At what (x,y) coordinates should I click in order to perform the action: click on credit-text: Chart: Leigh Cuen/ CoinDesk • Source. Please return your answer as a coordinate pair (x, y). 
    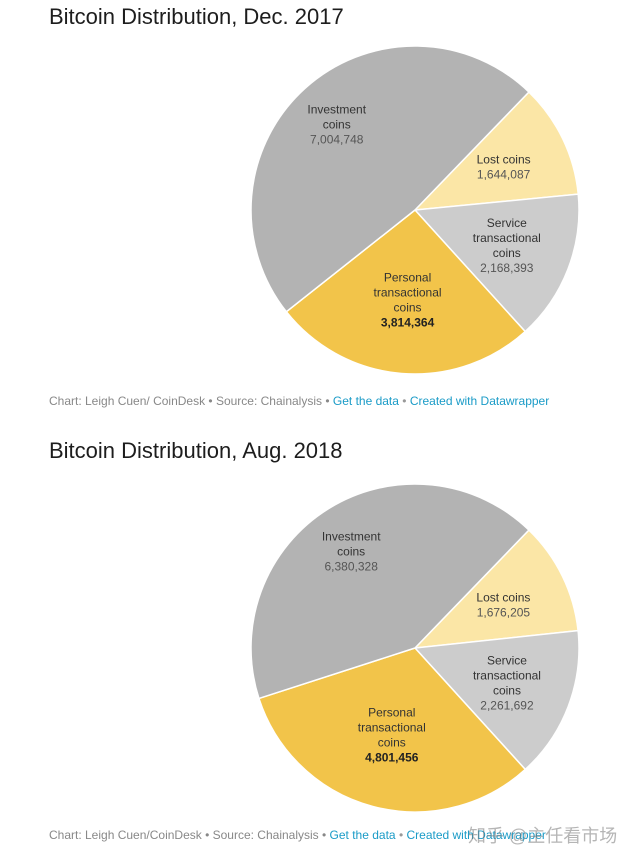
    Looking at the image, I should click on (189, 401).